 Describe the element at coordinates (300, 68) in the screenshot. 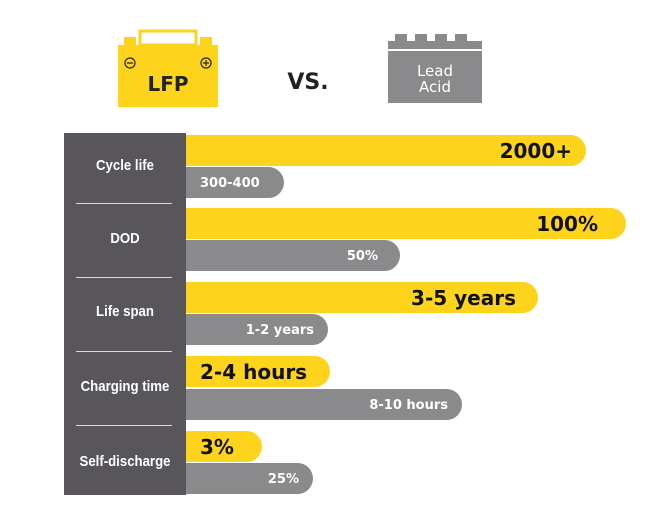

I see `header-icons: LFP VS. Lead Acid` at that location.